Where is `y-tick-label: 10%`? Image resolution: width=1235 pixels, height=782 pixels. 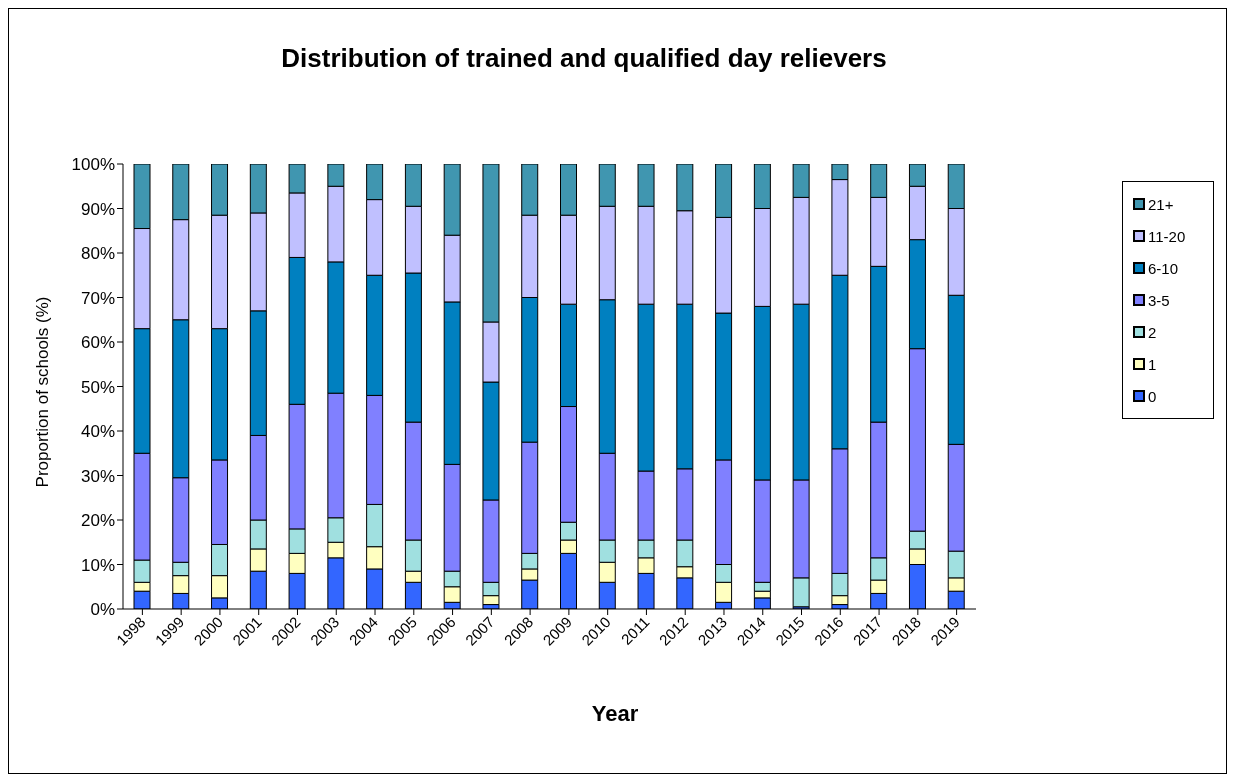
y-tick-label: 10% is located at coordinates (97, 565).